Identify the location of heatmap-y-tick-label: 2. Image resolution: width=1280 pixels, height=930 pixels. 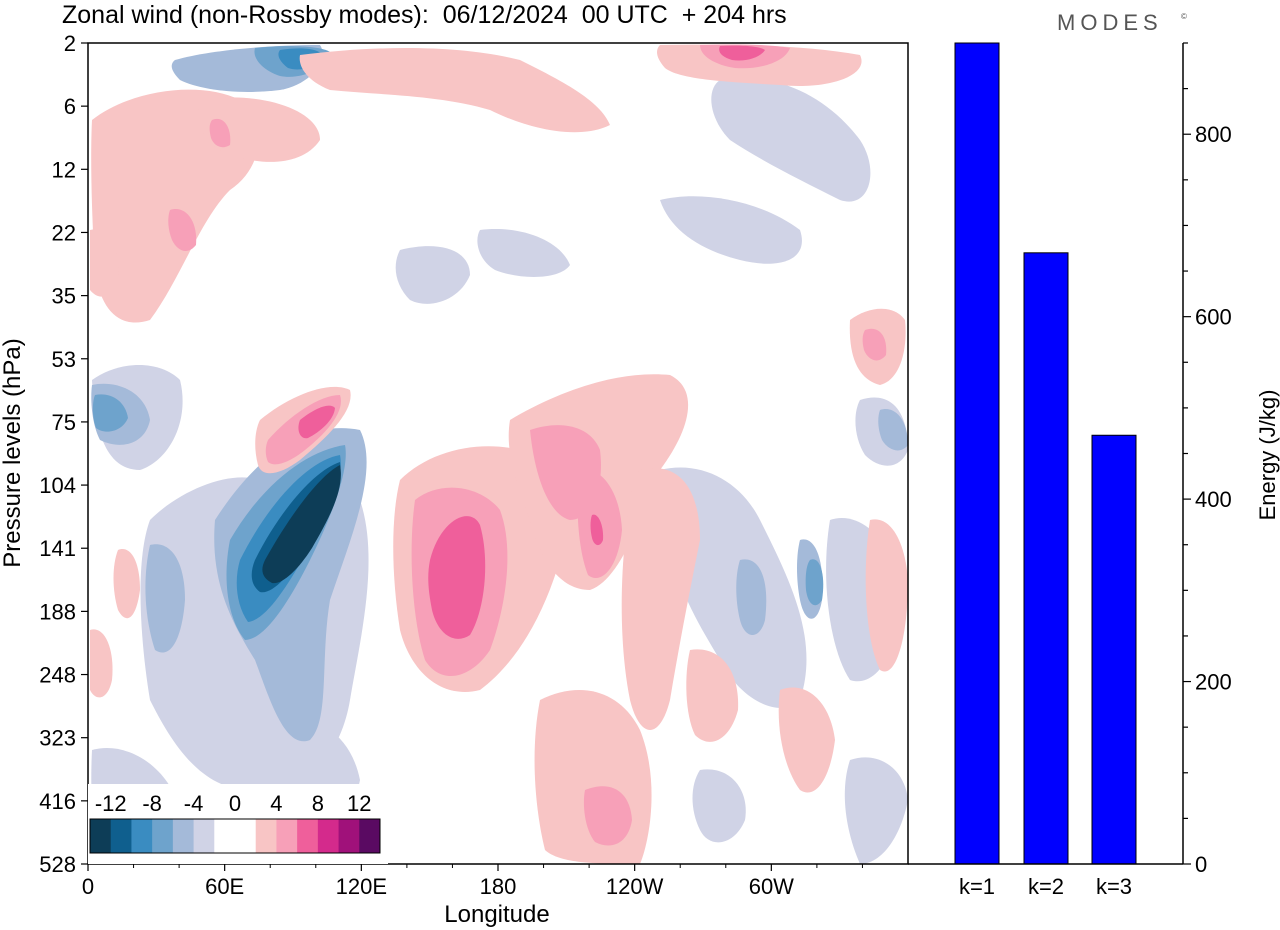
(70, 43).